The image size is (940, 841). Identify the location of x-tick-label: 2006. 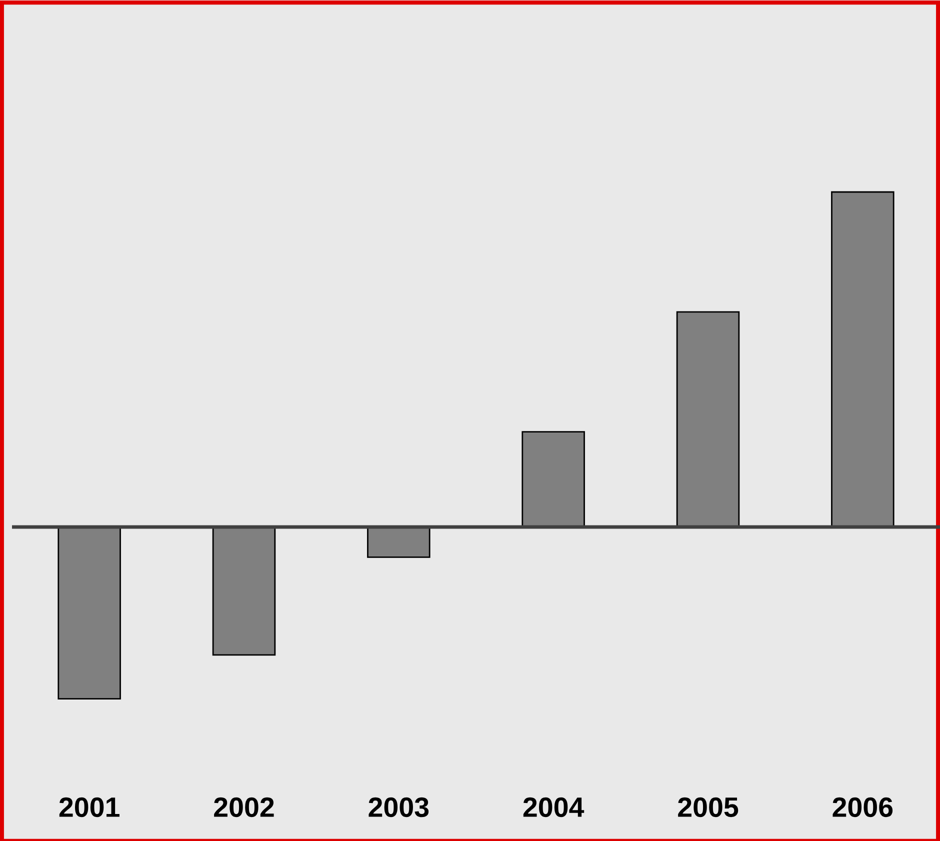
(862, 807).